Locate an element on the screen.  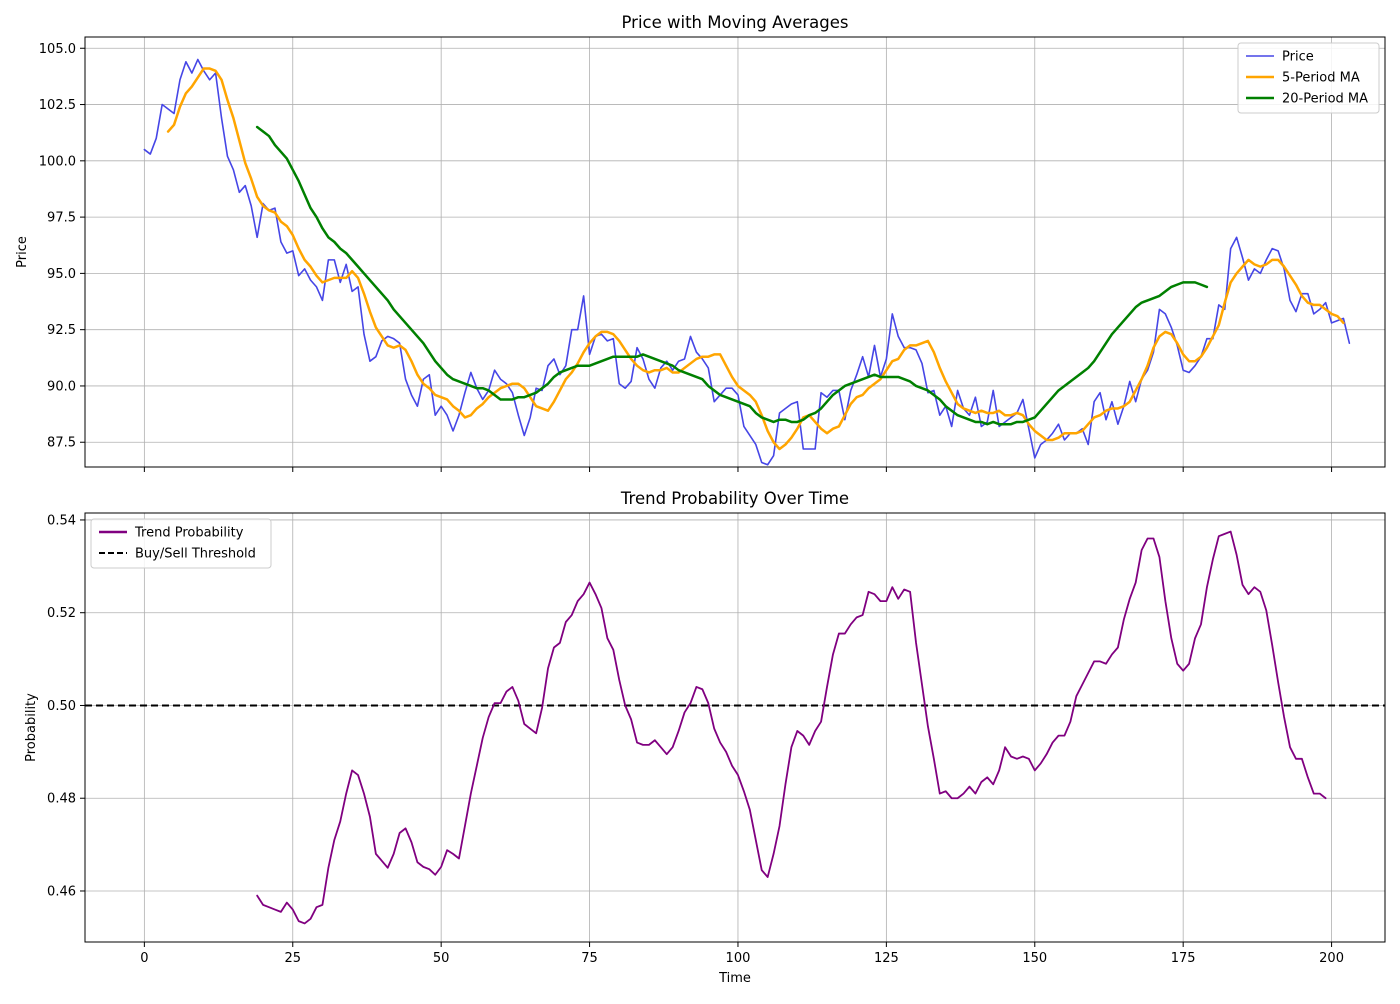
x-tick-label-7: 175 is located at coordinates (1183, 958).